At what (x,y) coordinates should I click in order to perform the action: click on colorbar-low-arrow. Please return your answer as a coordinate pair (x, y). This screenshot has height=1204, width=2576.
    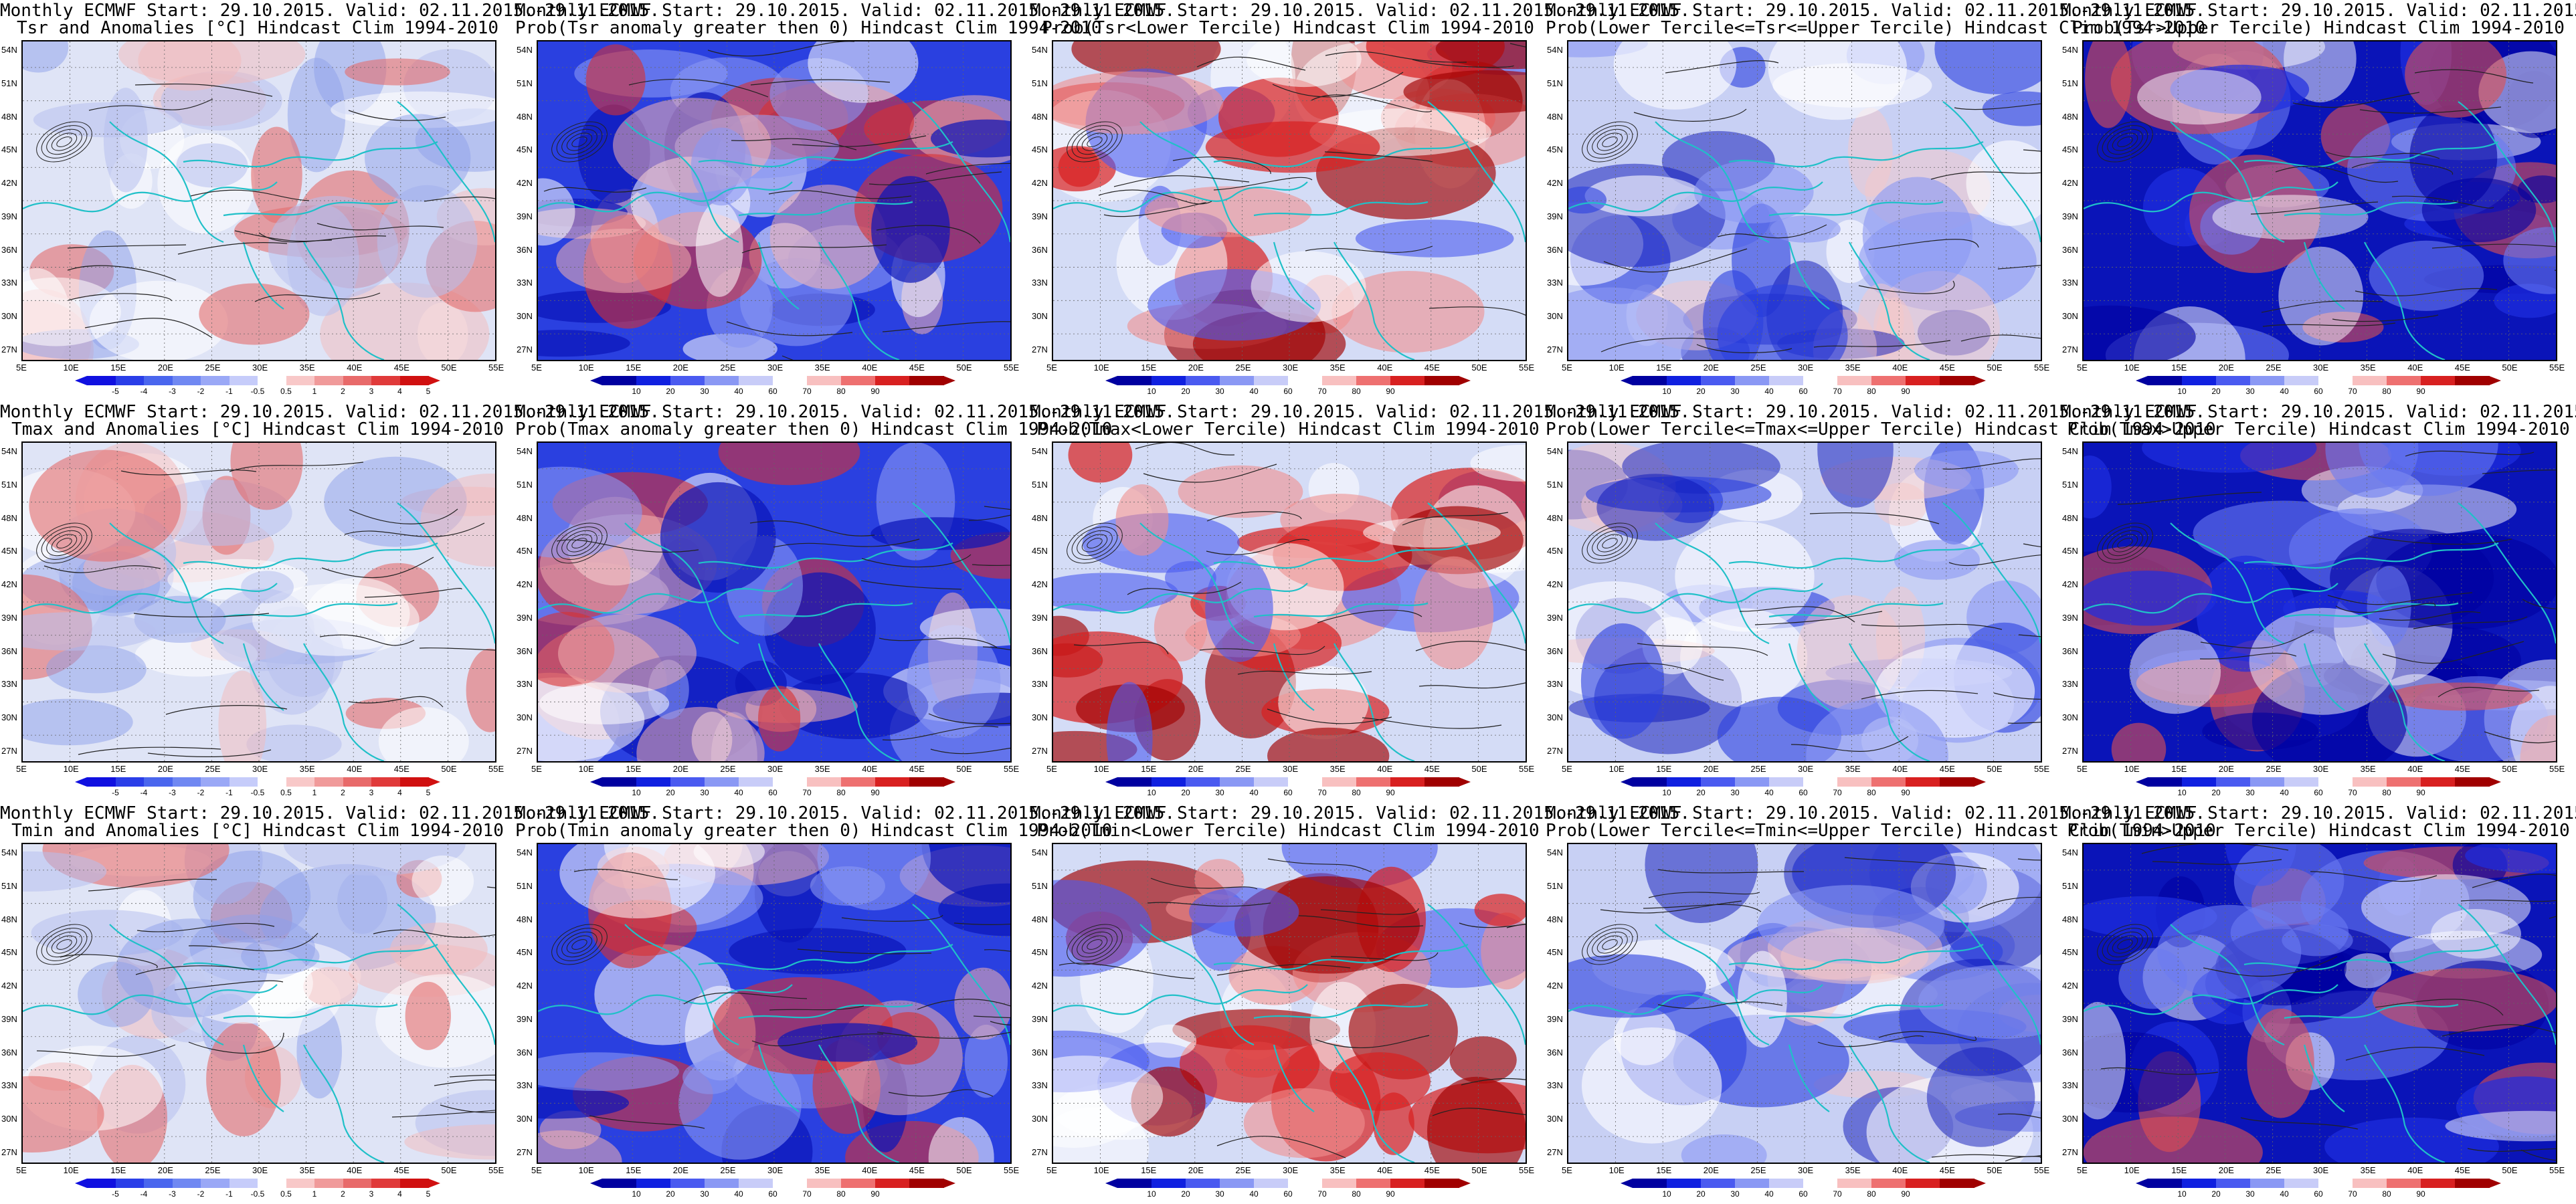
    Looking at the image, I should click on (596, 1183).